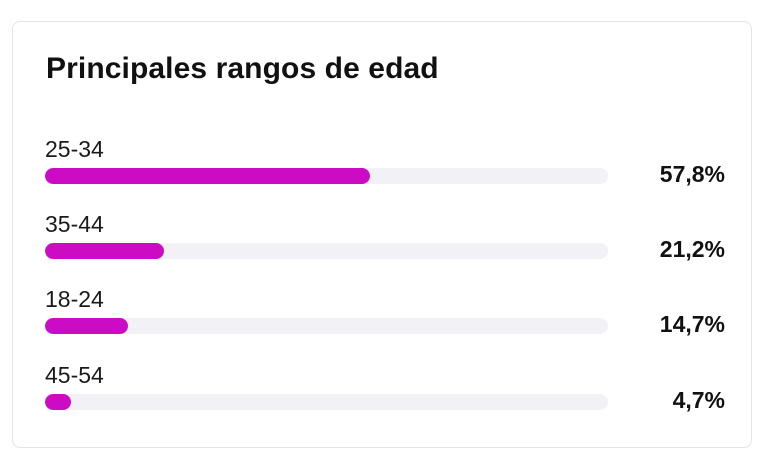 This screenshot has width=768, height=473. What do you see at coordinates (74, 375) in the screenshot?
I see `age-range-label: 45-54` at bounding box center [74, 375].